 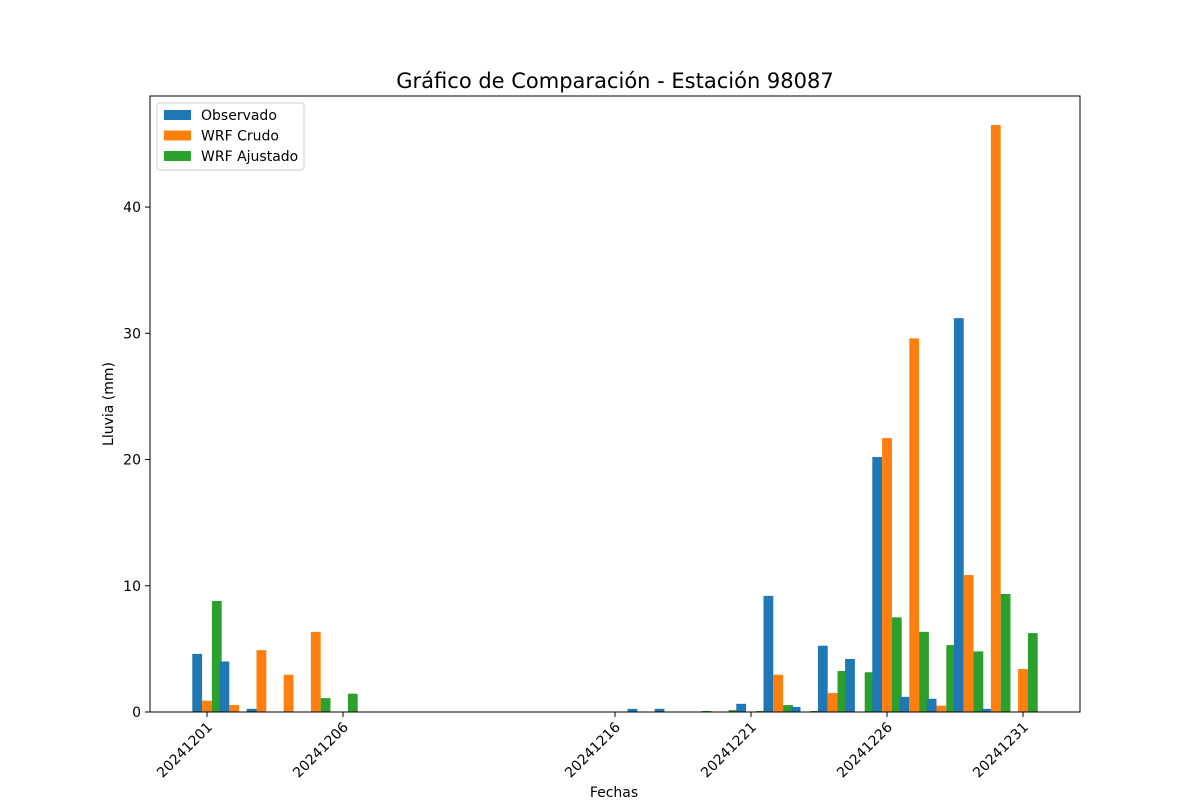 What do you see at coordinates (109, 404) in the screenshot?
I see `y-axis-label: Lluvia (mm)` at bounding box center [109, 404].